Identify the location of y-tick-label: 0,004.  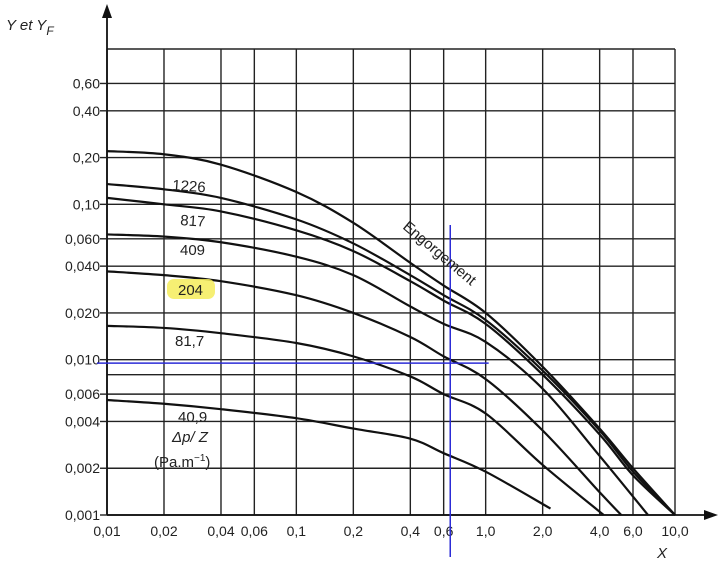
(82, 421).